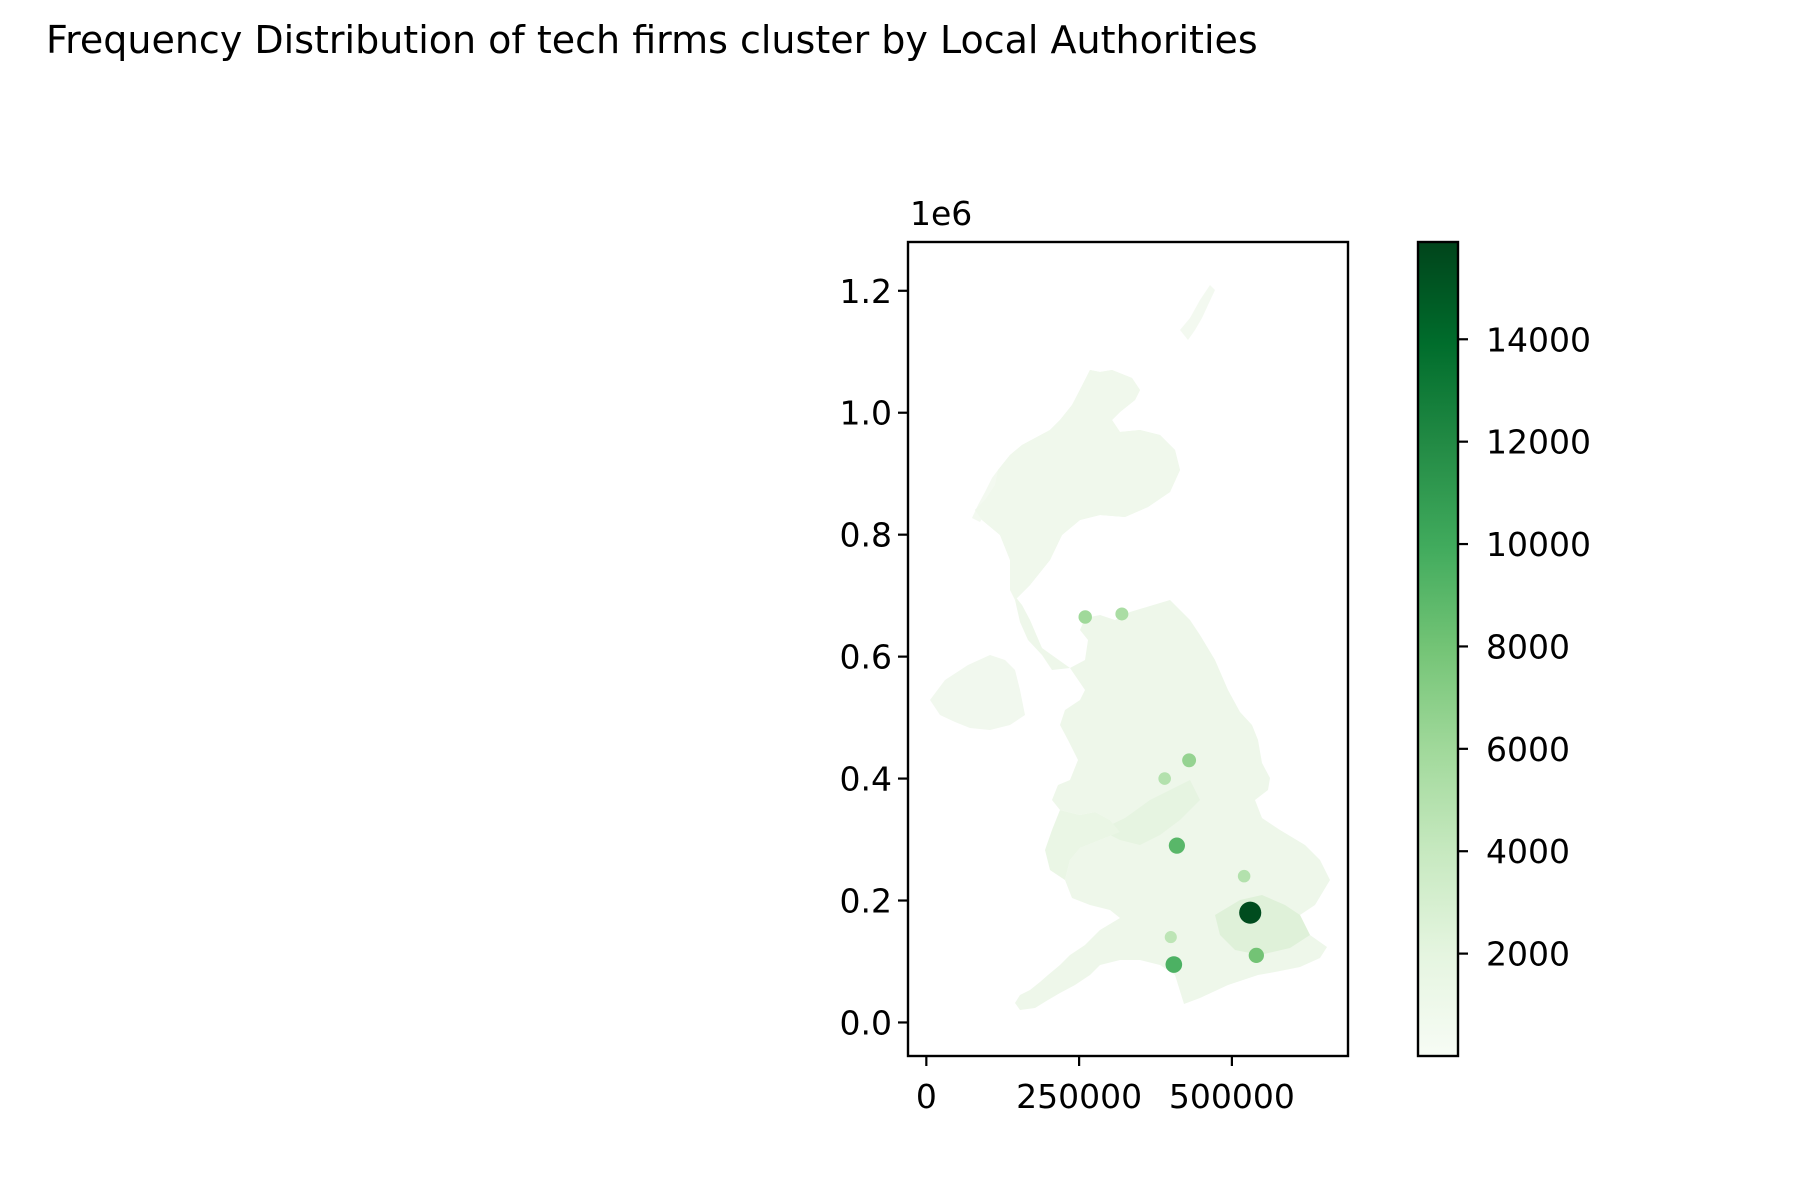  What do you see at coordinates (1232, 1096) in the screenshot?
I see `x-tick-label: 500000` at bounding box center [1232, 1096].